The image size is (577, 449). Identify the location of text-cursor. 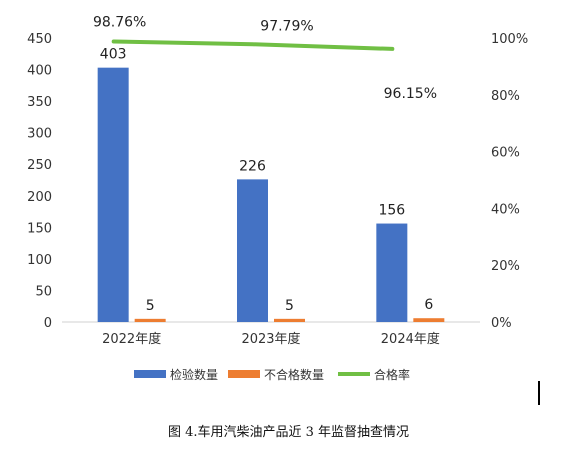
(539, 393).